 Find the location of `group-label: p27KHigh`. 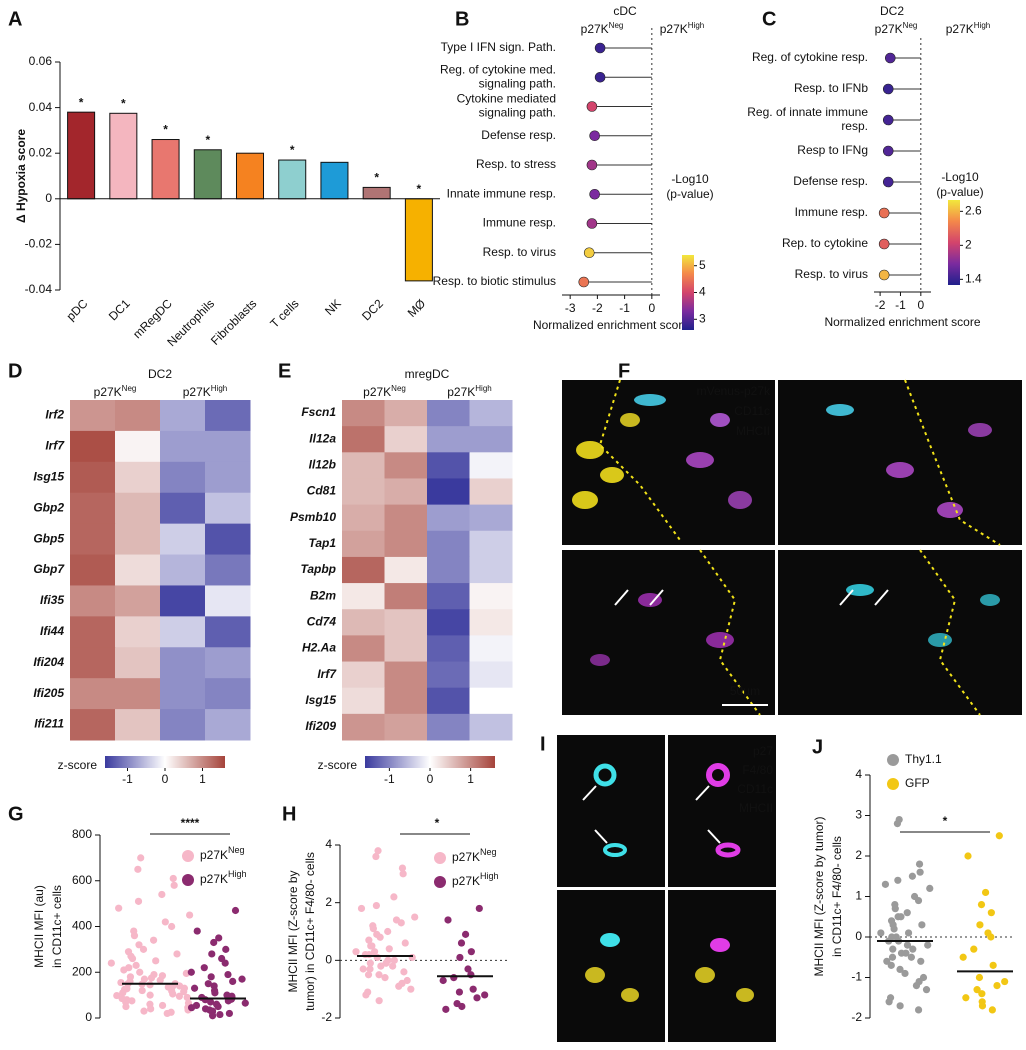

group-label: p27KHigh is located at coordinates (682, 29).